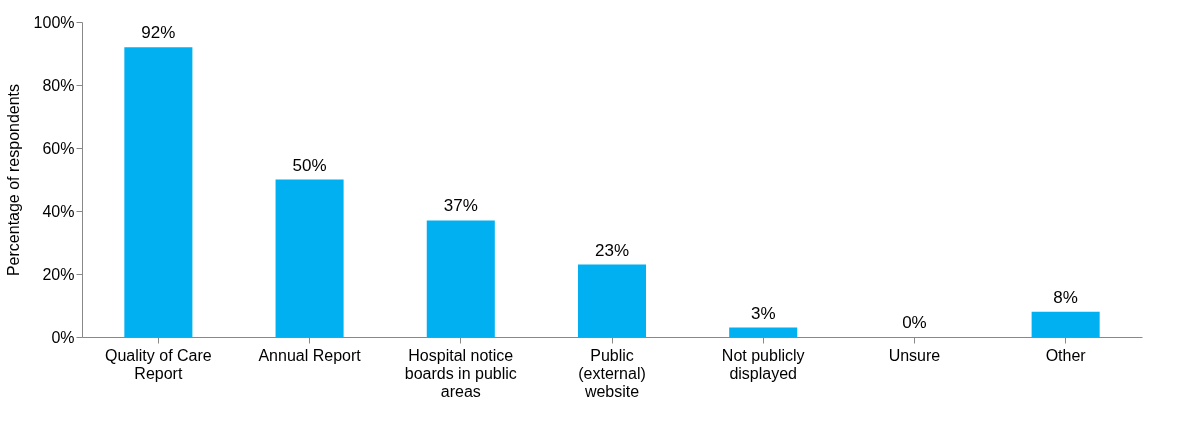 The width and height of the screenshot is (1182, 439). I want to click on y-tick-label: 40%, so click(58, 211).